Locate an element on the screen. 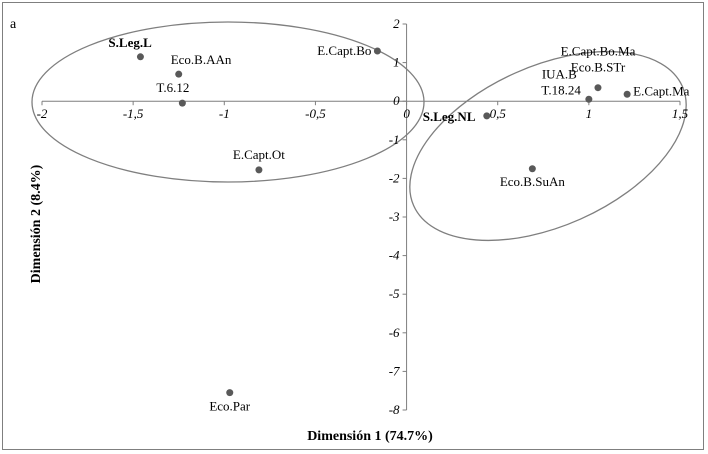 The image size is (708, 454). panel-label: a is located at coordinates (13, 24).